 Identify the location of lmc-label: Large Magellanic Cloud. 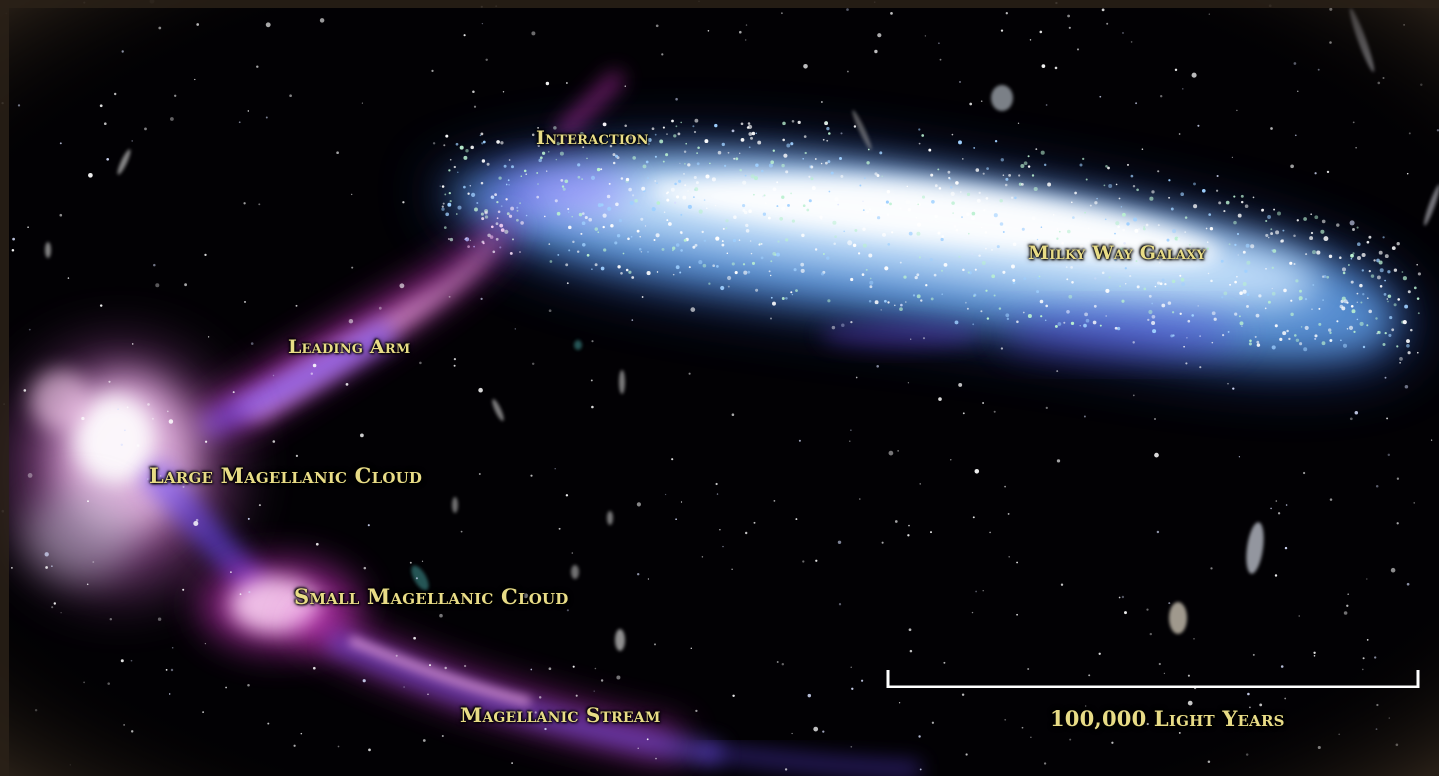
(286, 475).